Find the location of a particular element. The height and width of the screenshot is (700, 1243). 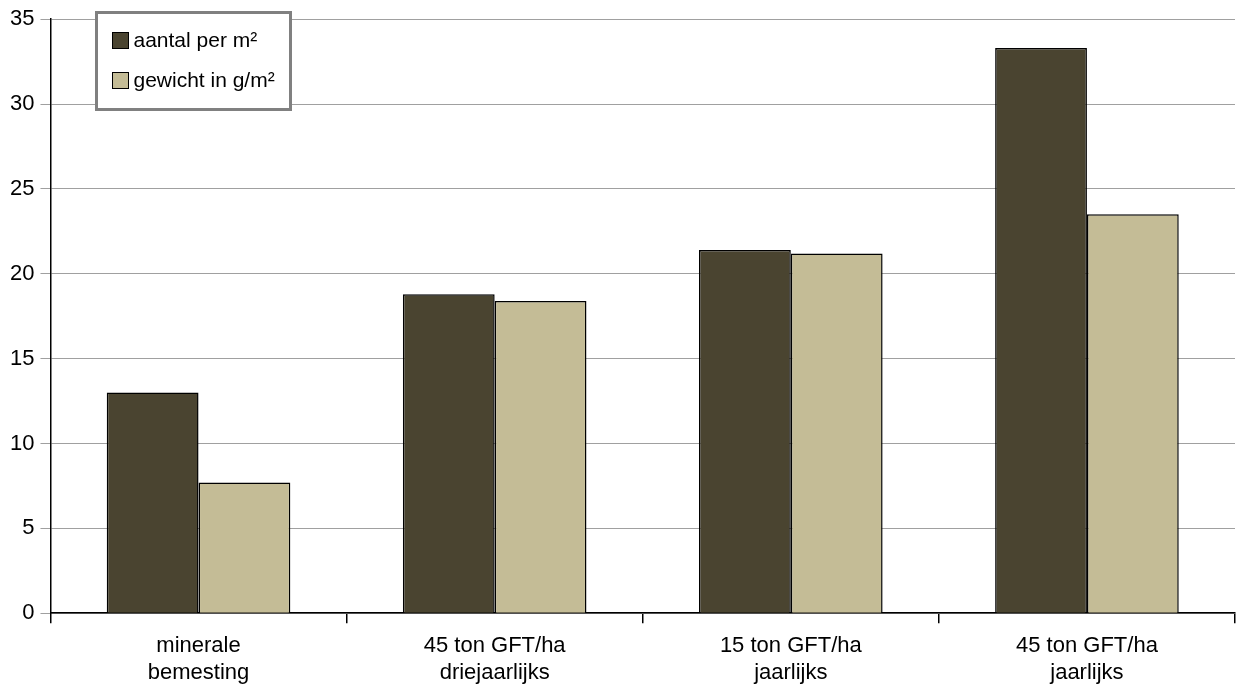

y-tick-label: 15 is located at coordinates (22, 357).